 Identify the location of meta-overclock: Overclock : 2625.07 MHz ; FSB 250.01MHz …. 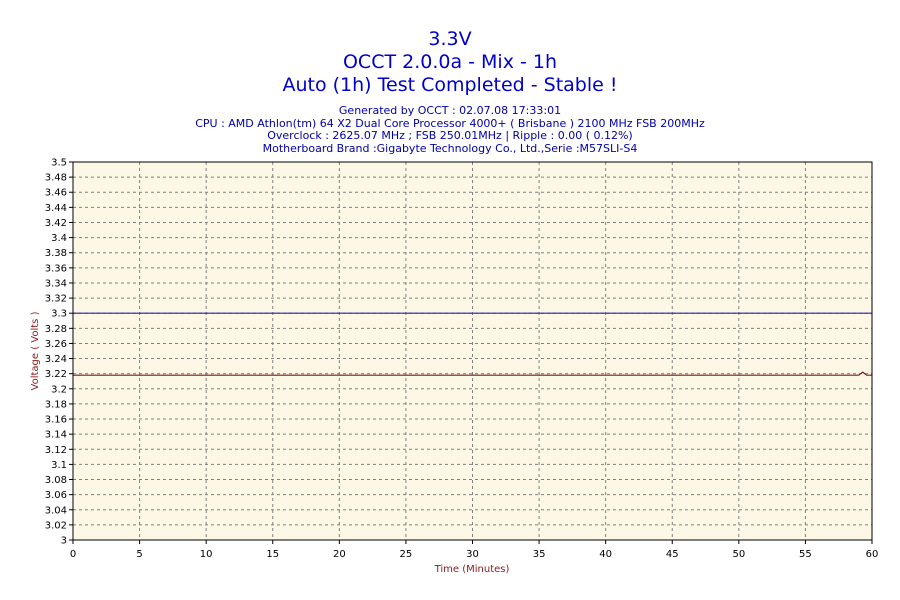
(449, 135).